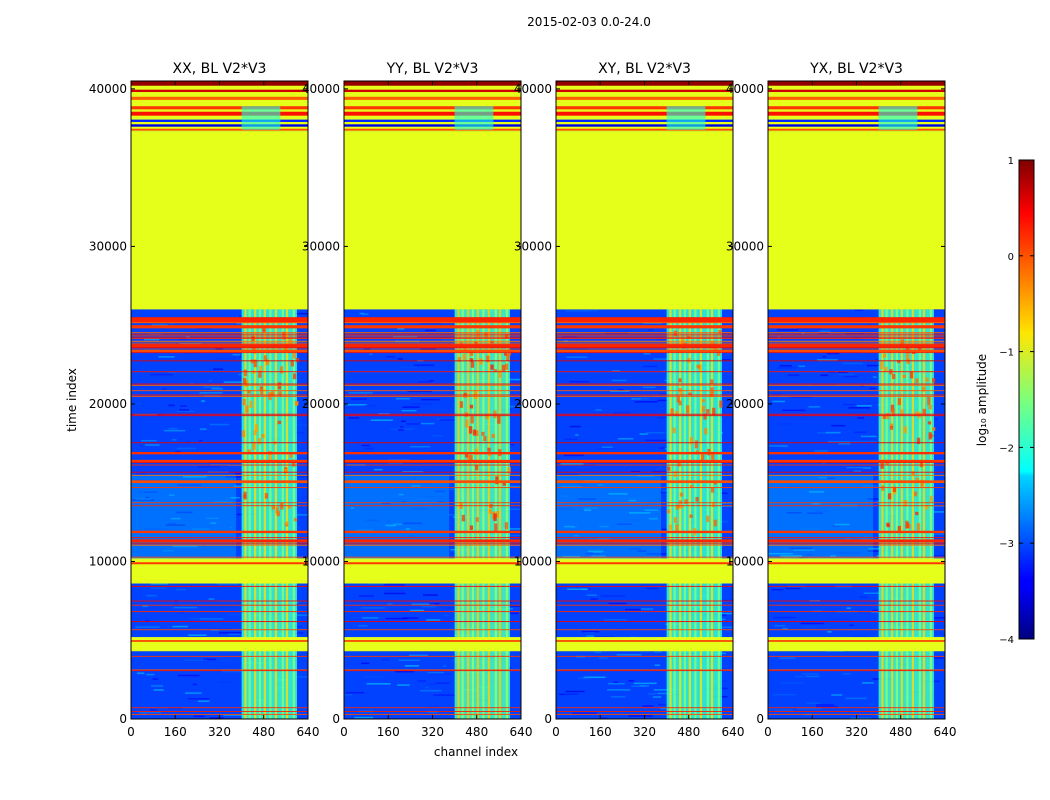 The width and height of the screenshot is (1050, 800). What do you see at coordinates (856, 400) in the screenshot?
I see `panel-heatmap` at bounding box center [856, 400].